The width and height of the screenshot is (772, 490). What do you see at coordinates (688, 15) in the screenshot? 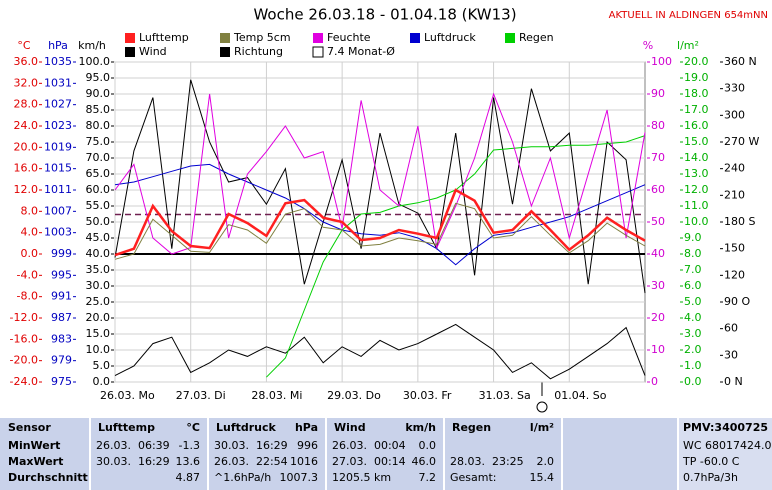
I see `station-label: AKTUELL IN ALDINGEN 654mNN` at bounding box center [688, 15].